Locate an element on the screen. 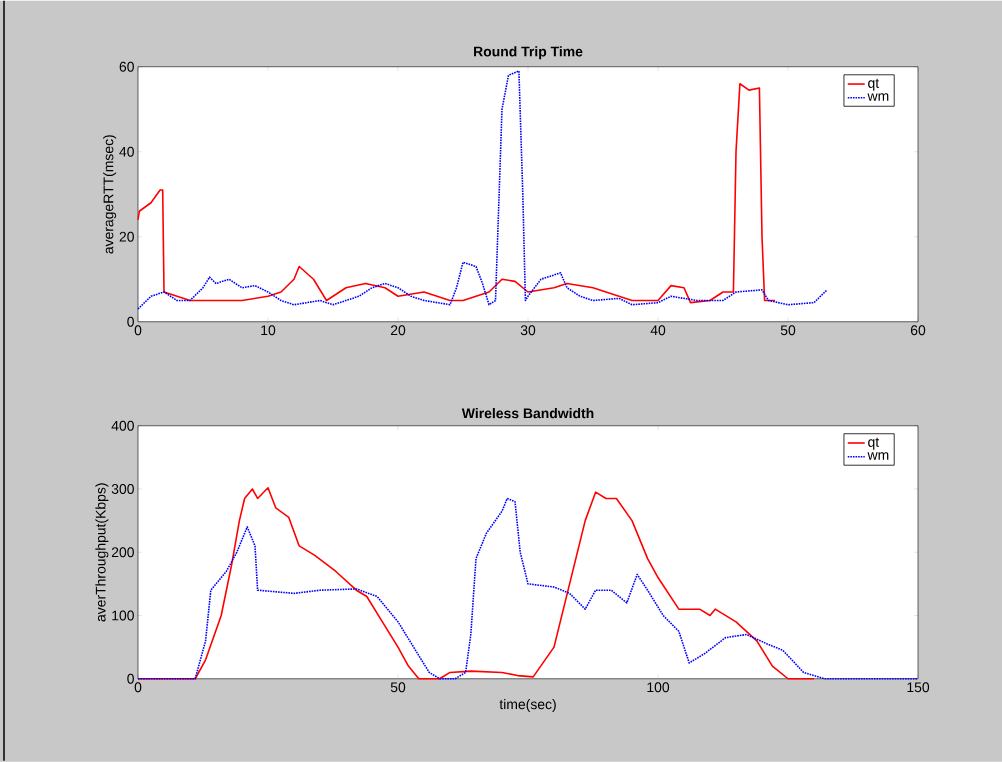 Image resolution: width=1002 pixels, height=762 pixels. x-tick-label: 100 is located at coordinates (658, 687).